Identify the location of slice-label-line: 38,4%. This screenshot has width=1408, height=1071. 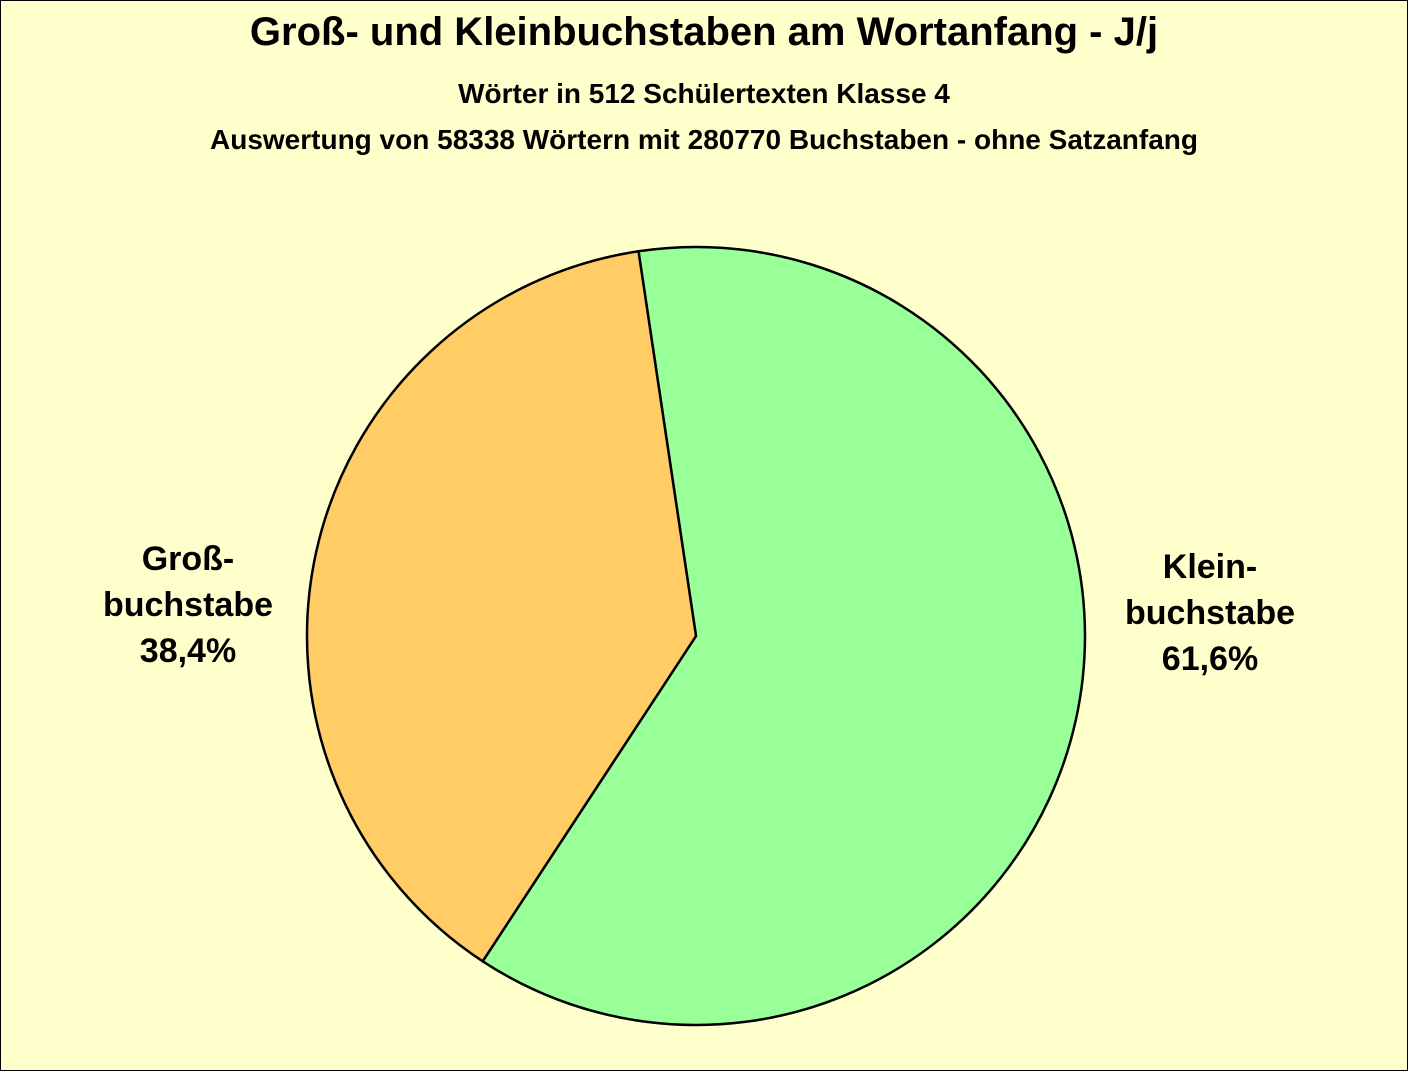
(188, 651).